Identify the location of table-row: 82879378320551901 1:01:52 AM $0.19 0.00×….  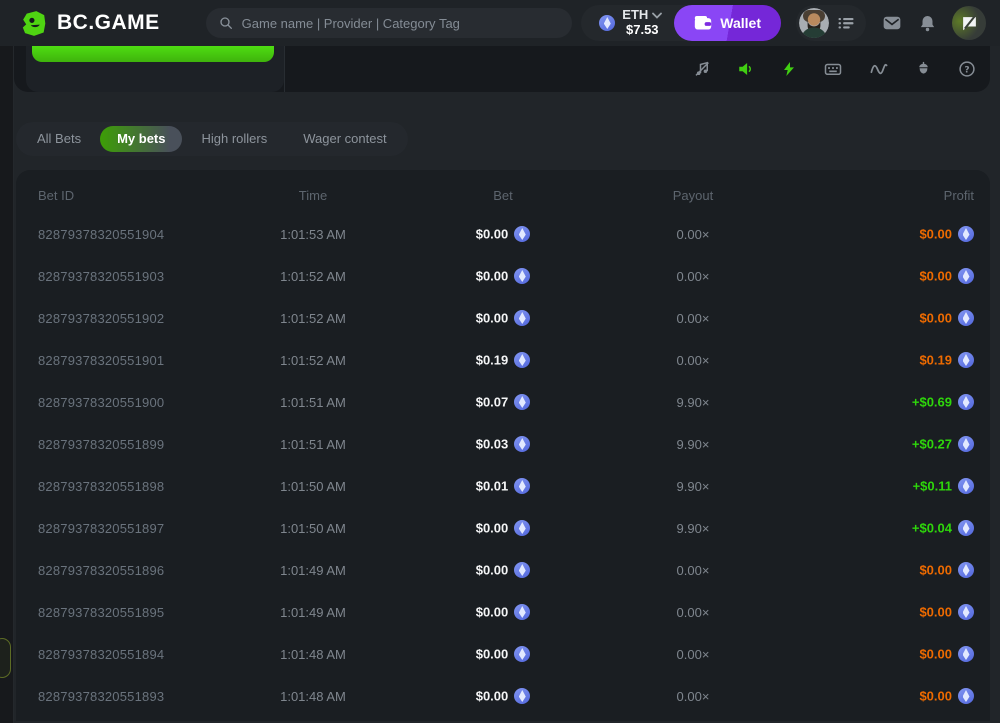
(503, 360).